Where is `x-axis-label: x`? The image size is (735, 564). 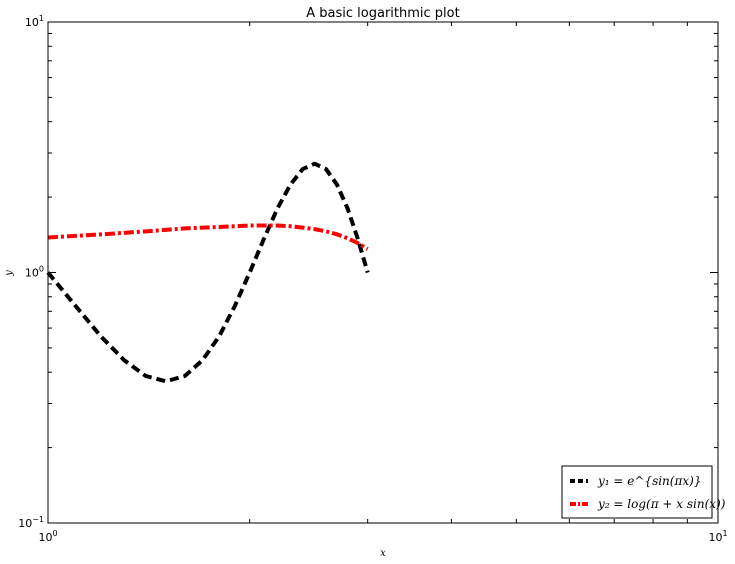 x-axis-label: x is located at coordinates (383, 553).